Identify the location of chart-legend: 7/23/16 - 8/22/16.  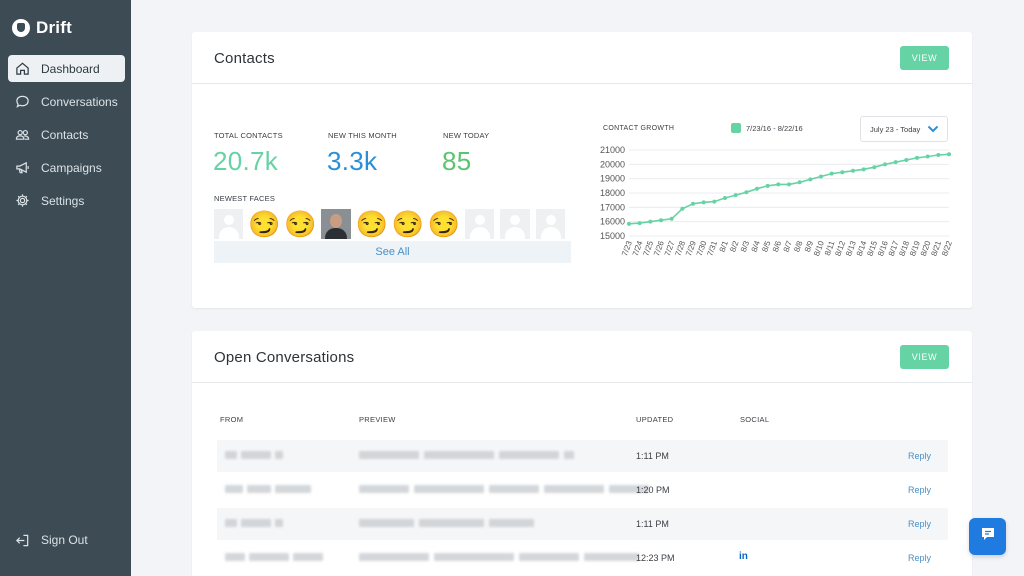
(767, 128).